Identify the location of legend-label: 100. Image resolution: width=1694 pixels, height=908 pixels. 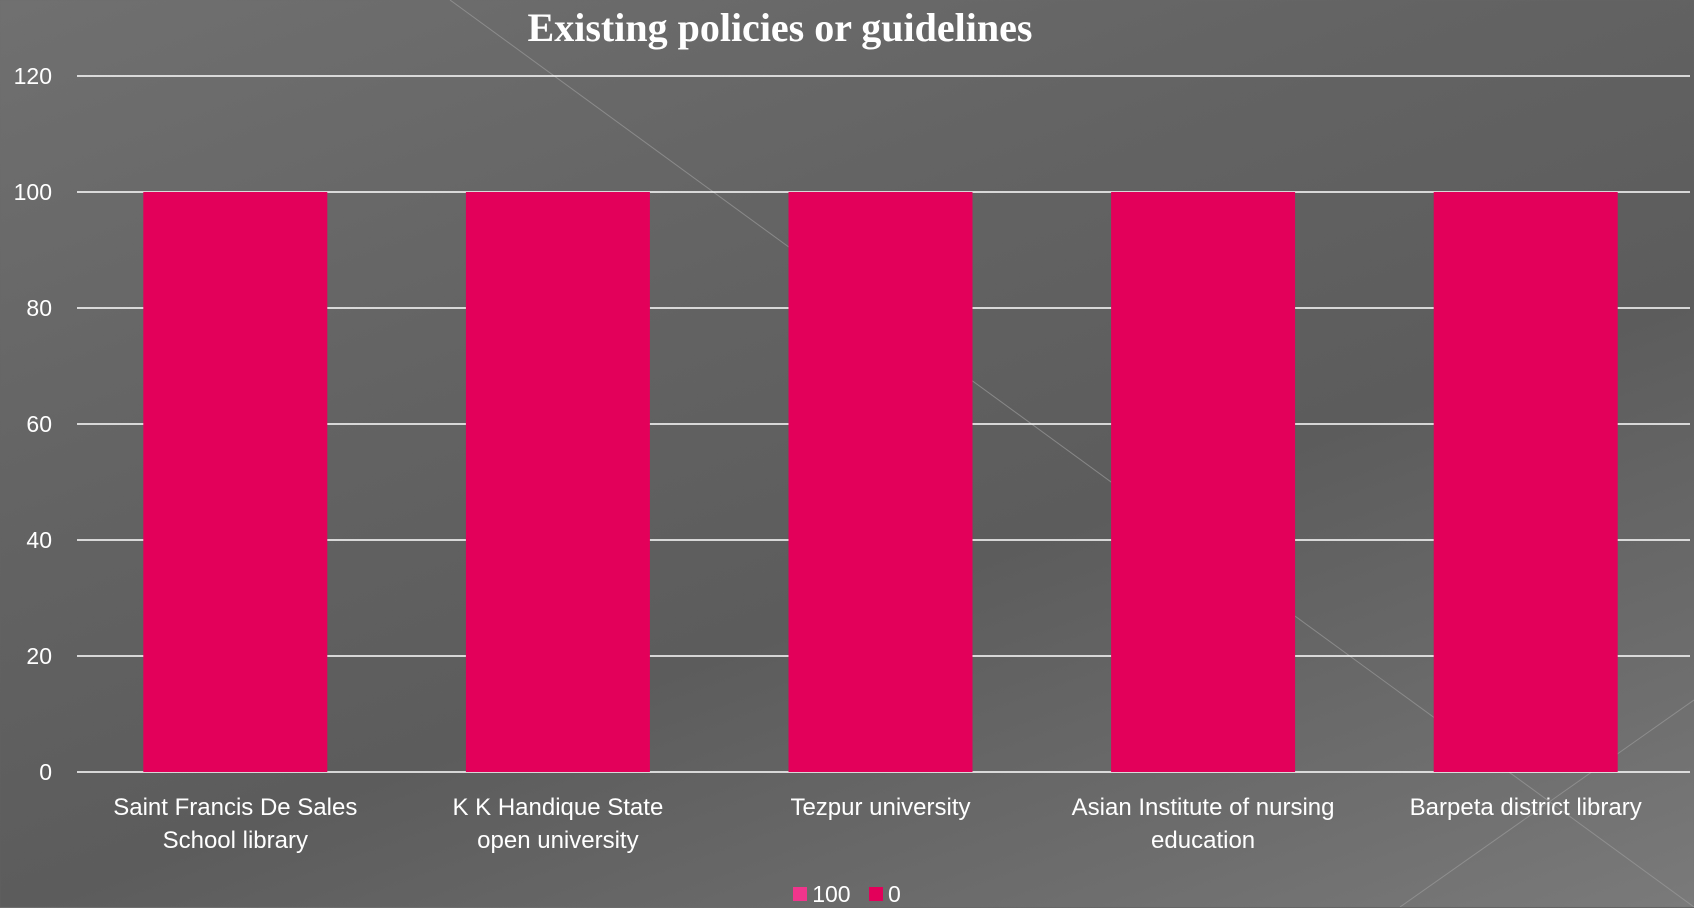
(831, 893).